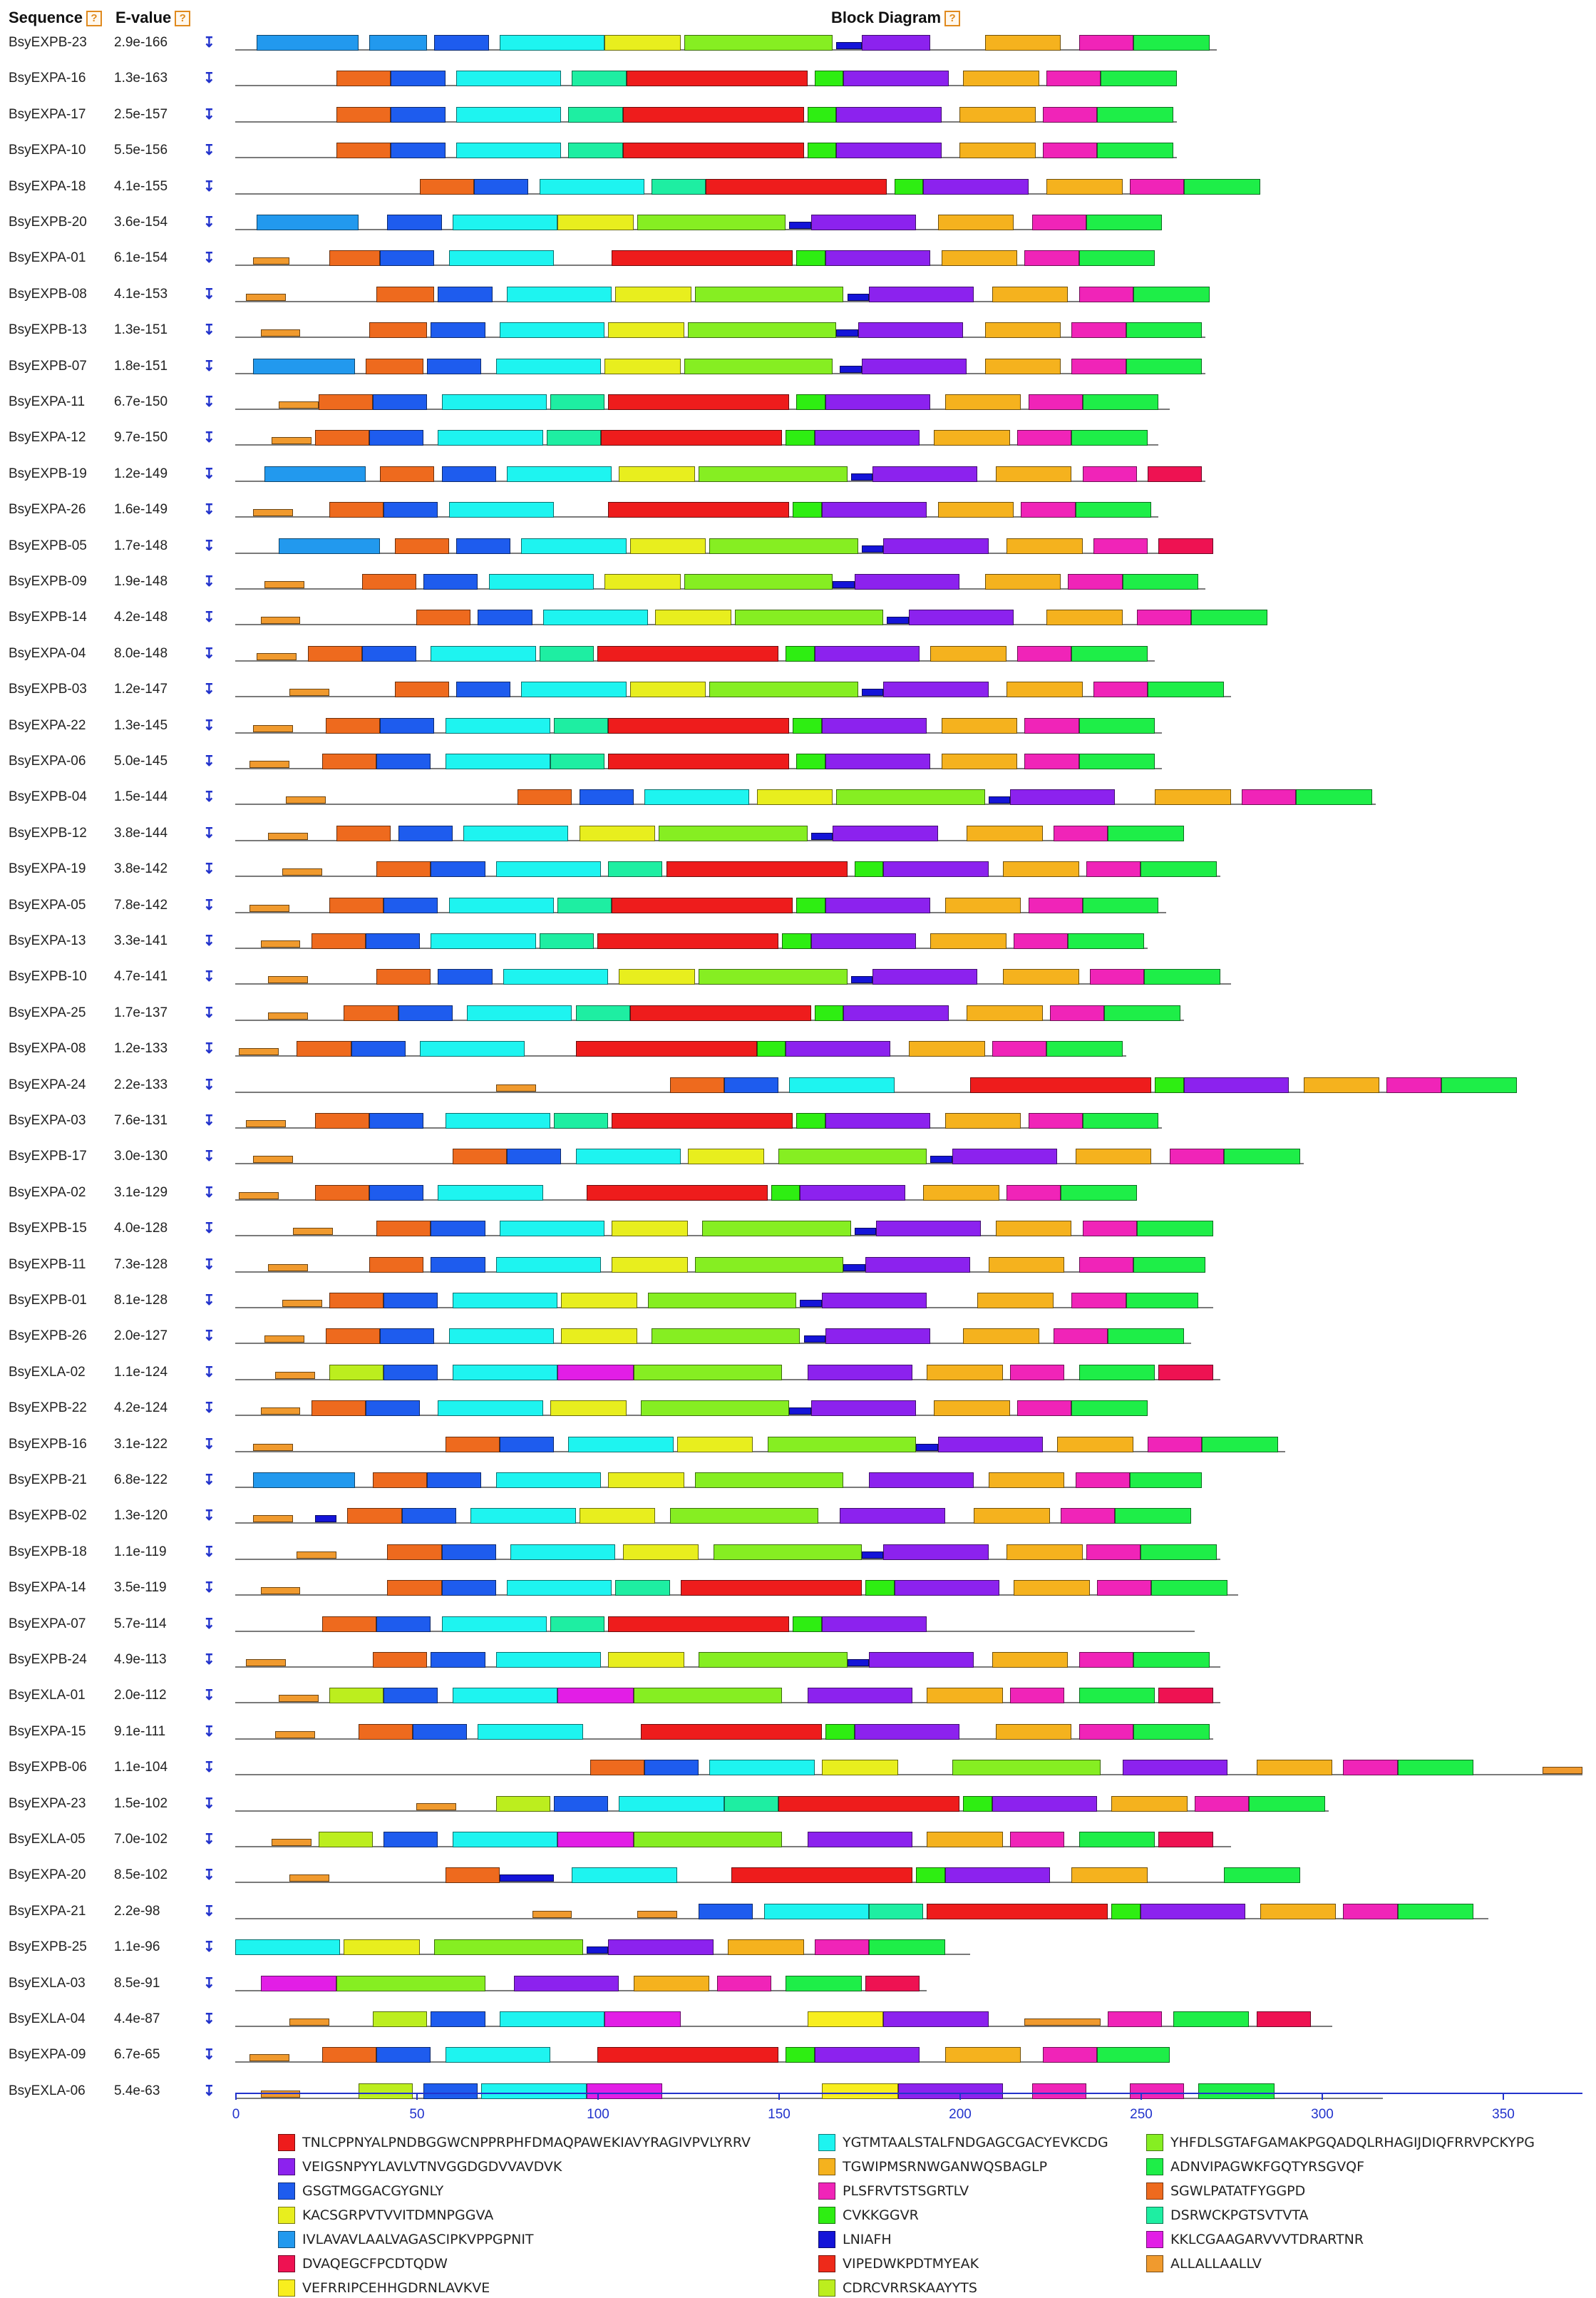 This screenshot has height=2298, width=1596. What do you see at coordinates (183, 18) in the screenshot?
I see `help-icon: ?` at bounding box center [183, 18].